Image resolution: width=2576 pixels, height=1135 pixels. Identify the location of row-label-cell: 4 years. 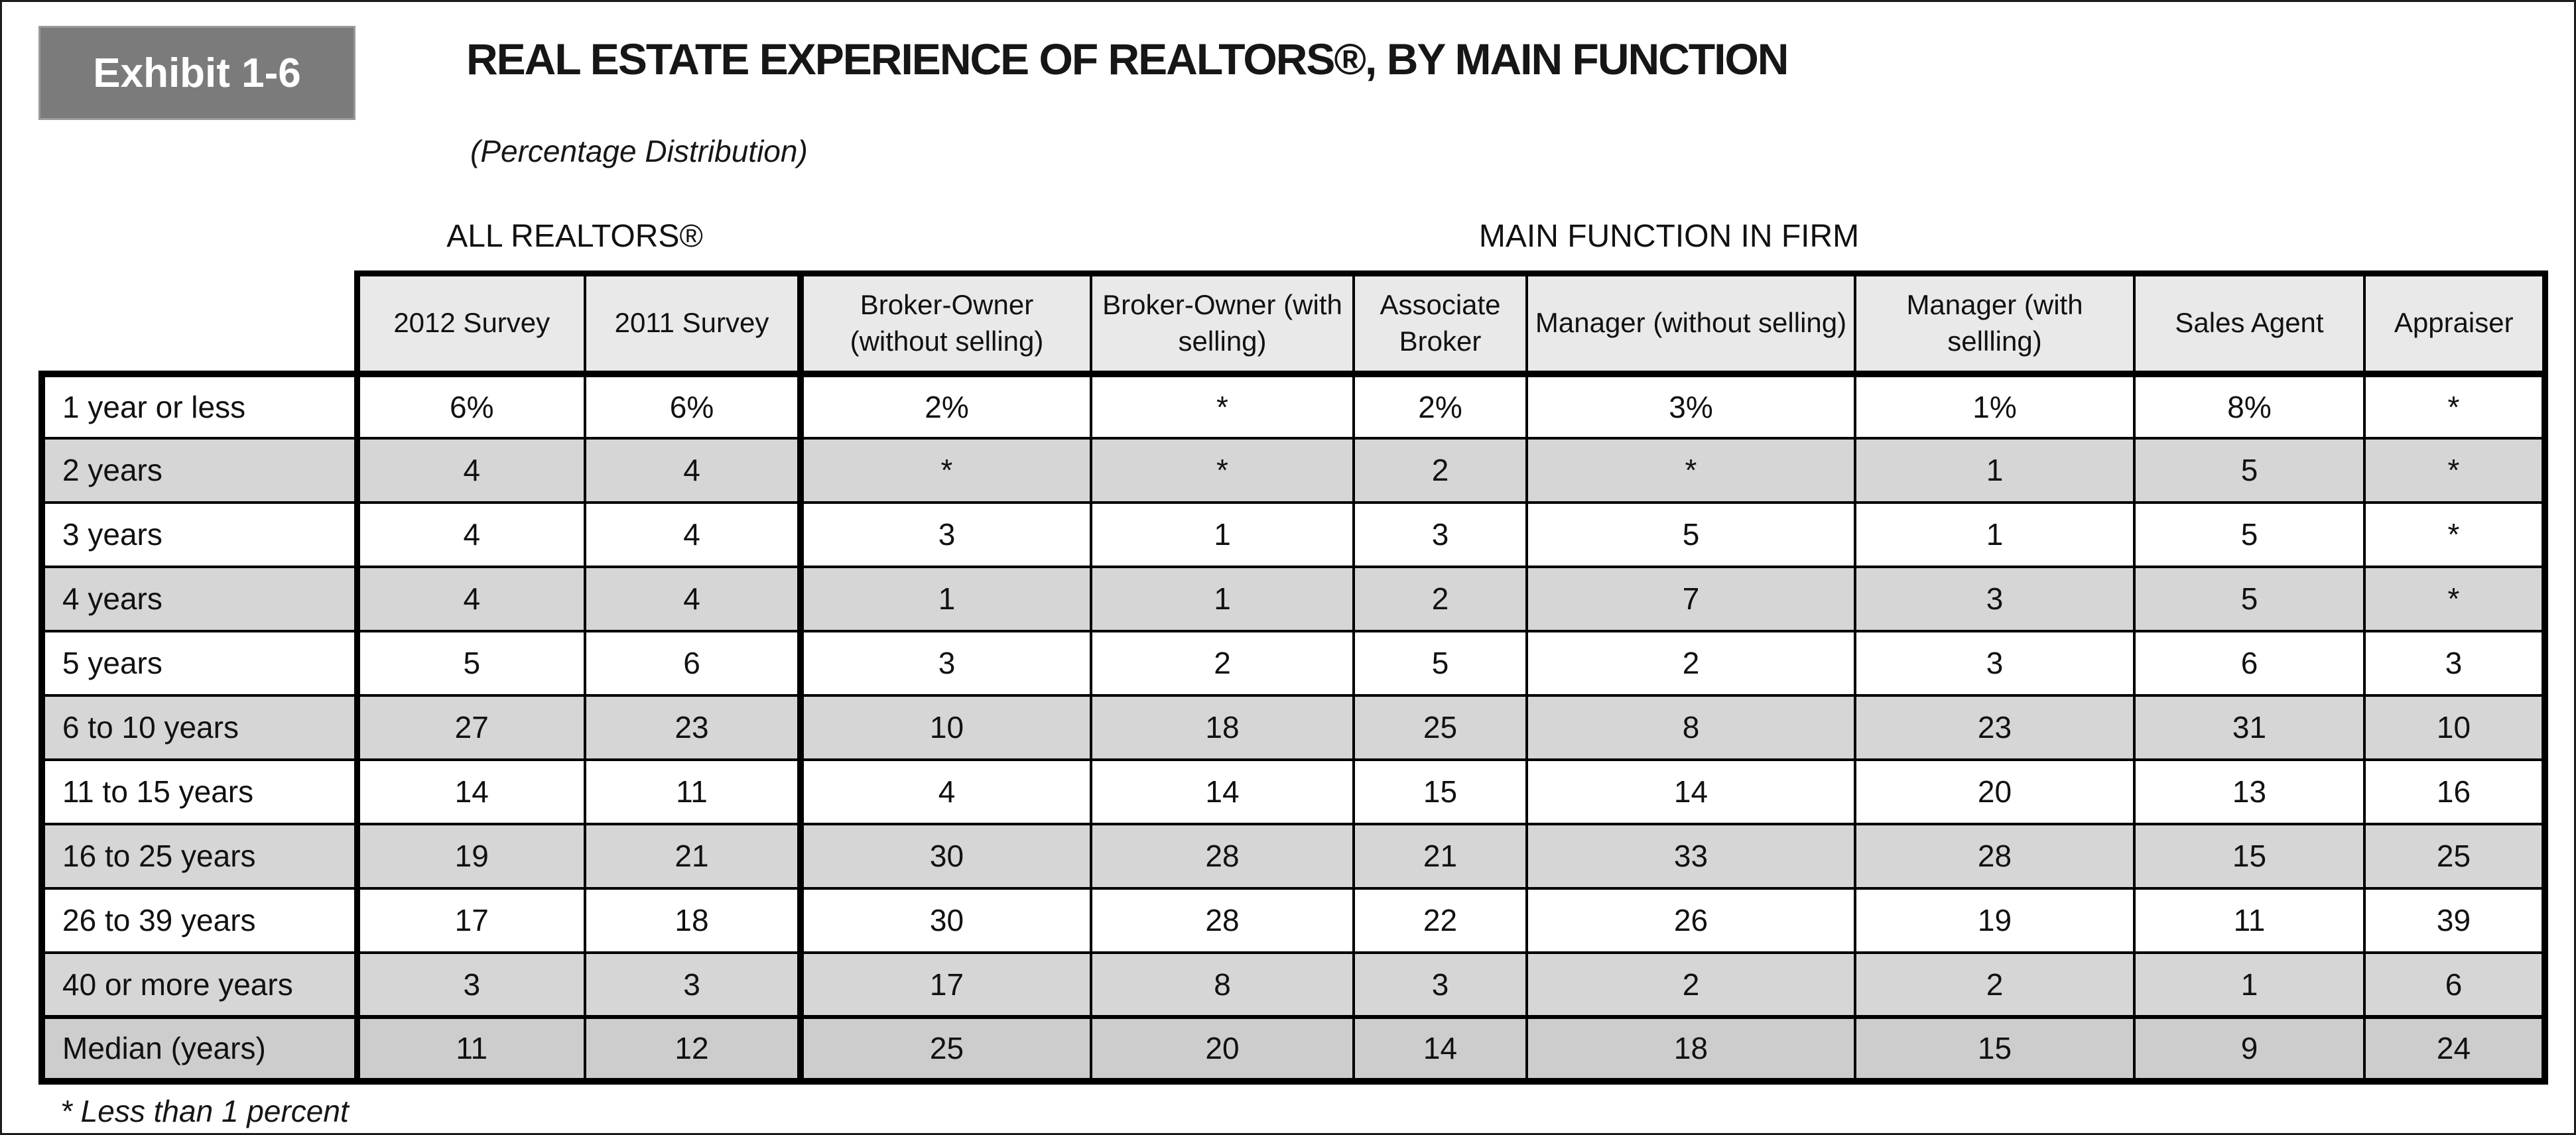
(198, 598).